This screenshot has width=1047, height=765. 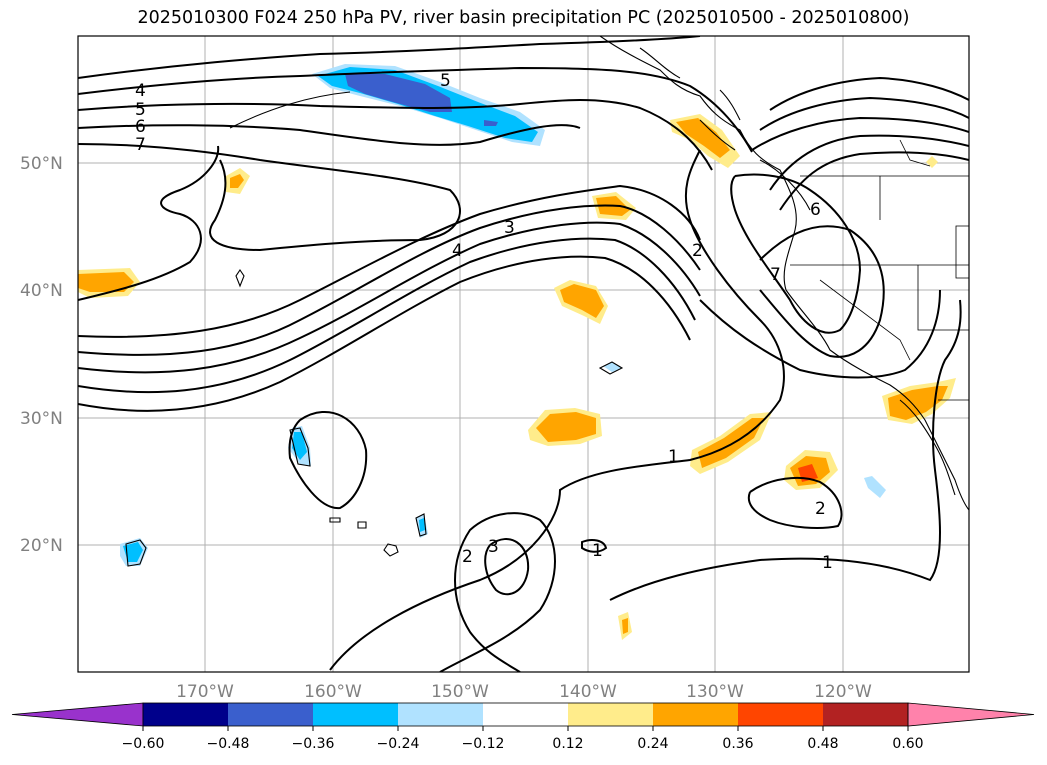 I want to click on colorbar-extend-max, so click(x=971, y=714).